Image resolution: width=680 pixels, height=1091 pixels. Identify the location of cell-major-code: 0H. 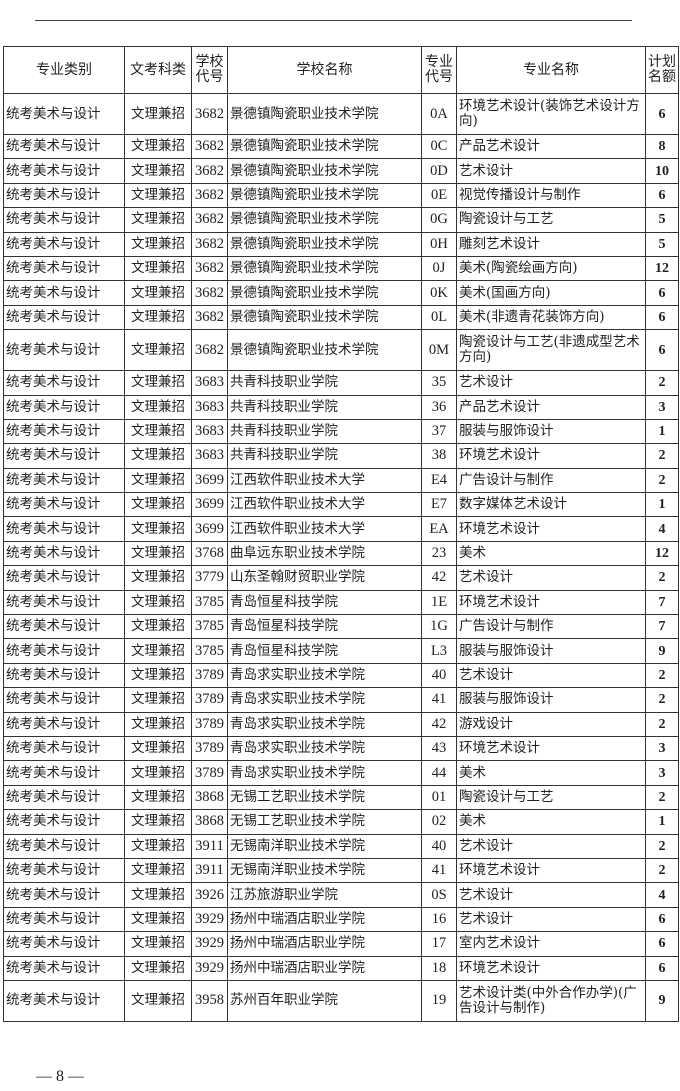
(439, 244).